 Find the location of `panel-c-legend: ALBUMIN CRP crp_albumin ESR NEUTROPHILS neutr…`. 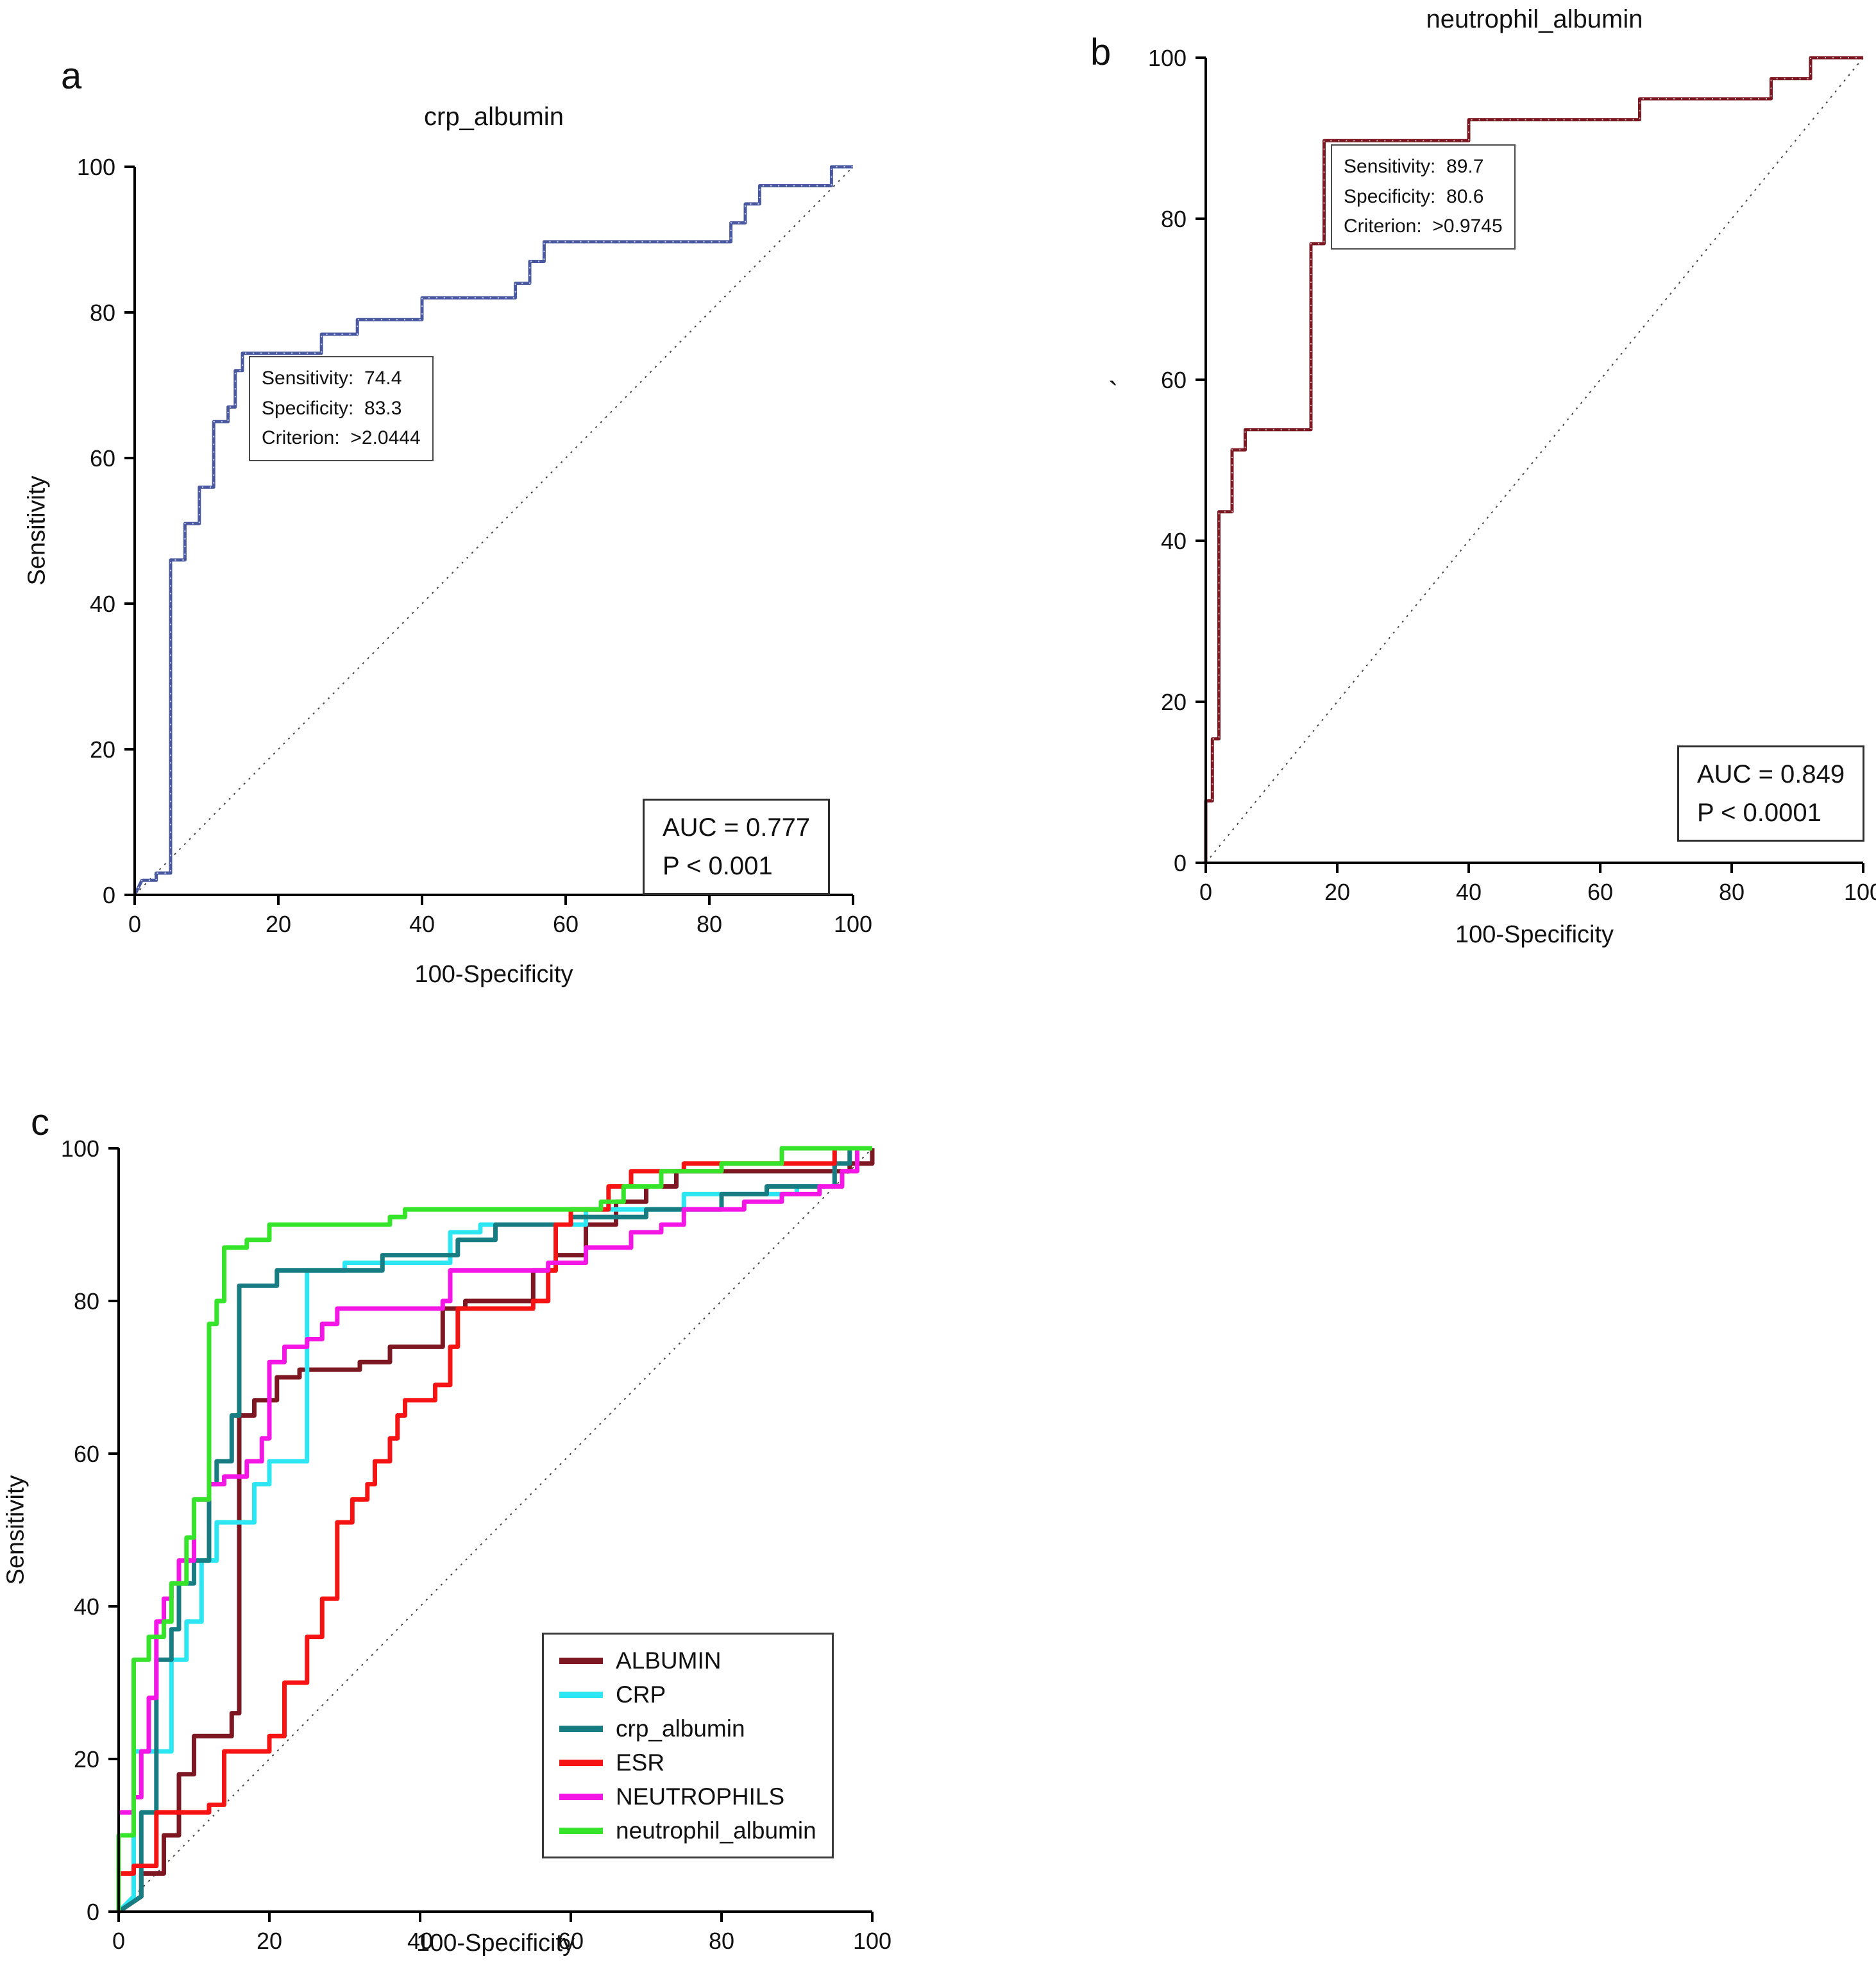

panel-c-legend: ALBUMIN CRP crp_albumin ESR NEUTROPHILS neutr… is located at coordinates (688, 1746).